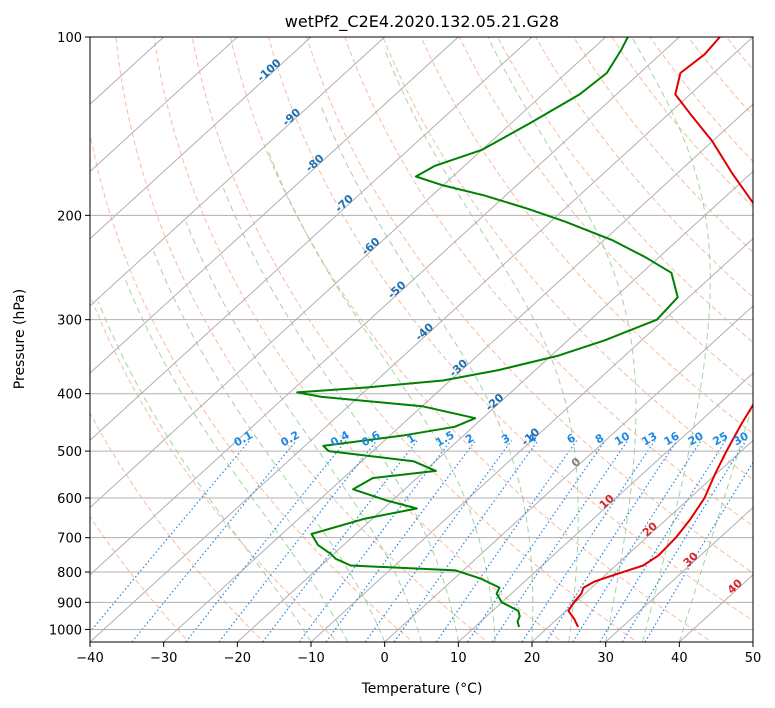 The width and height of the screenshot is (775, 708). Describe the element at coordinates (762, 438) in the screenshot. I see `mixing-ratio-label: 36` at that location.